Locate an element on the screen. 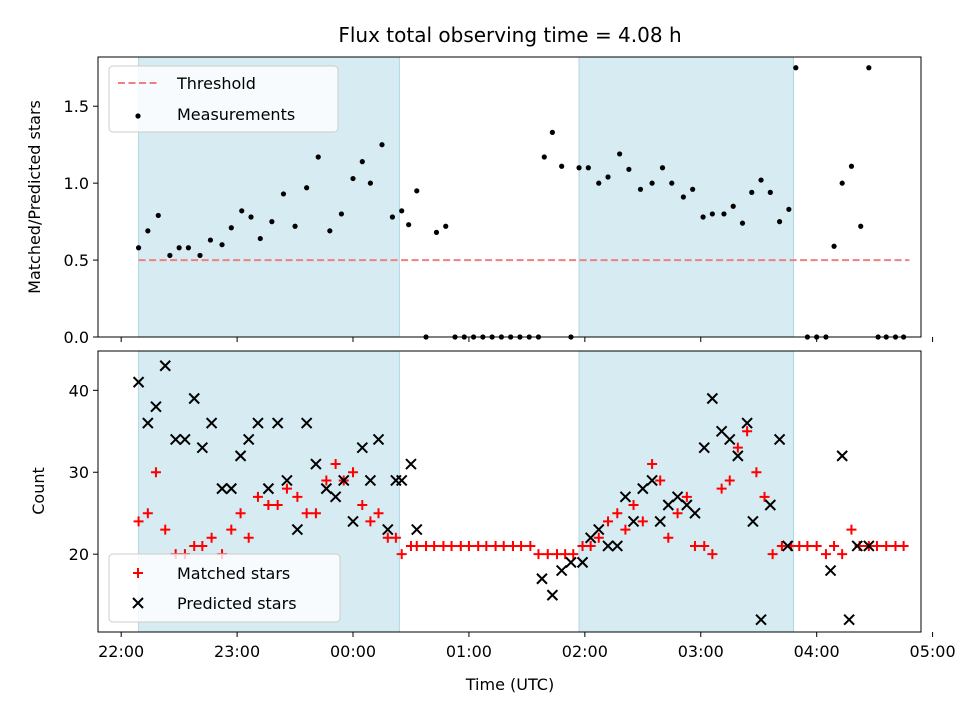 The height and width of the screenshot is (720, 960). x-tick-label: 23:00 is located at coordinates (237, 651).